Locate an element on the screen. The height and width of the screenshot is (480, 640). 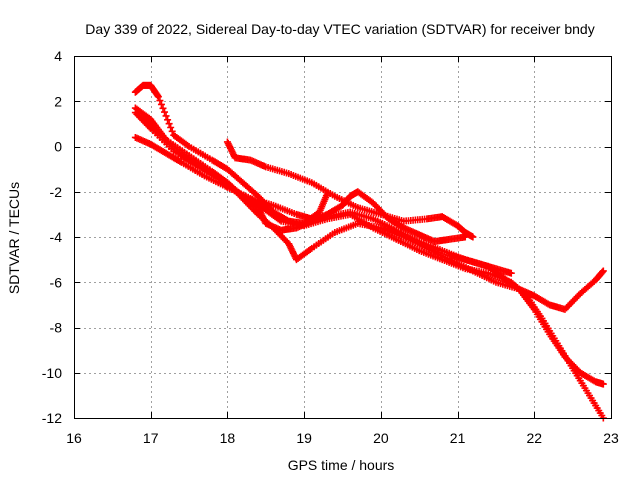
x-tick-label: 22 is located at coordinates (534, 438).